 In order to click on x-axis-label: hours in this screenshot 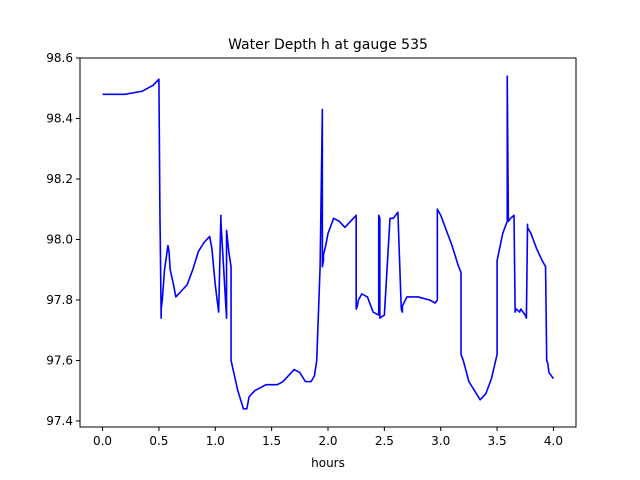, I will do `click(328, 463)`.